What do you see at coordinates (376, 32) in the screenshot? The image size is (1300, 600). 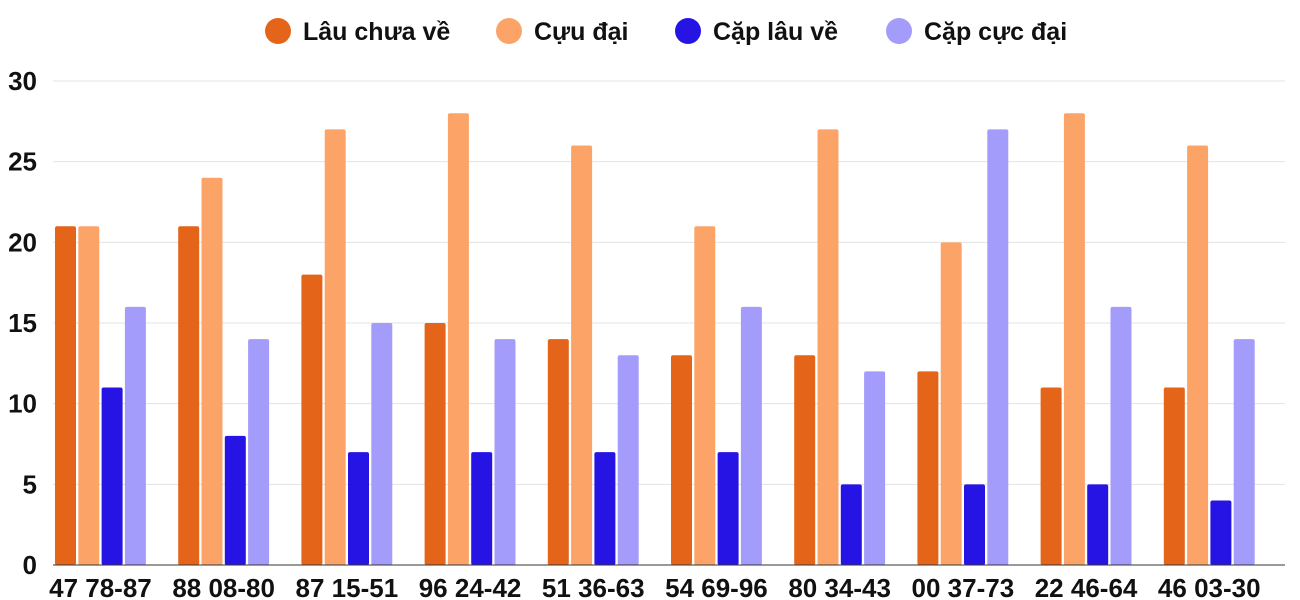 I see `legend-label: Lâu chưa về` at bounding box center [376, 32].